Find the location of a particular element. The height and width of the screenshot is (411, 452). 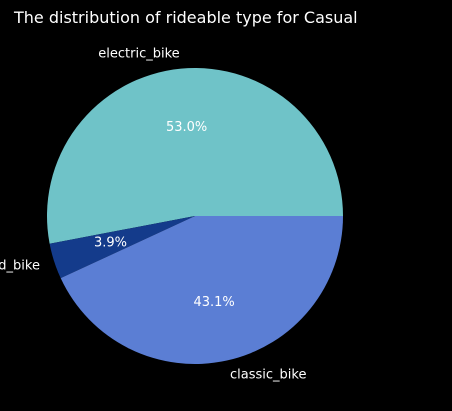

slice-label-classic-bike: classic_bike is located at coordinates (268, 375).